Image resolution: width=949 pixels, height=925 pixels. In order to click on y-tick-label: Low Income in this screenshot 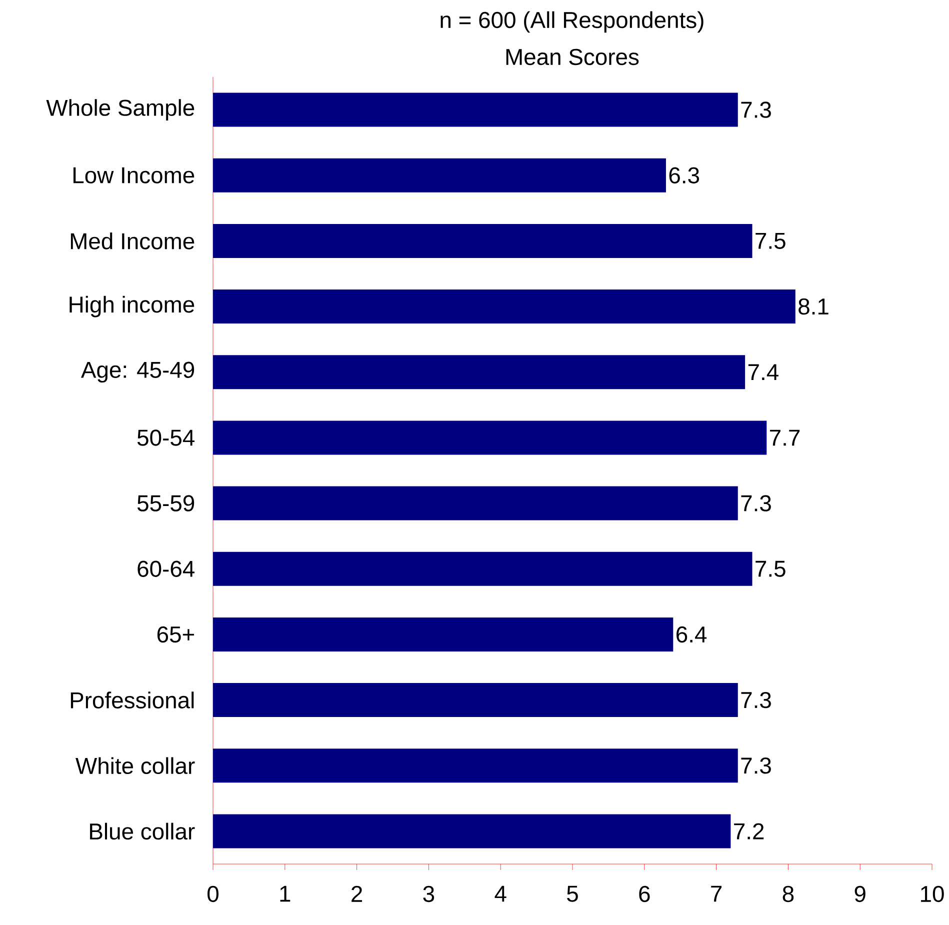, I will do `click(133, 175)`.